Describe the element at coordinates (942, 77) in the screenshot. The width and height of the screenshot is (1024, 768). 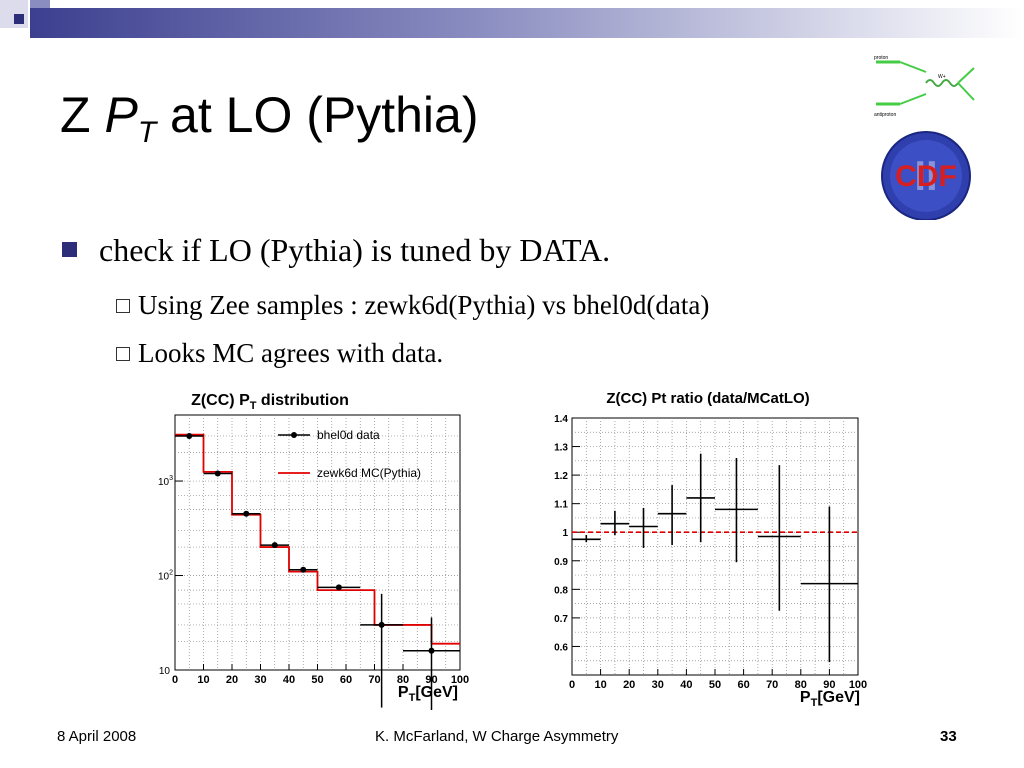
I see `logo-feynman-label-2: W+` at that location.